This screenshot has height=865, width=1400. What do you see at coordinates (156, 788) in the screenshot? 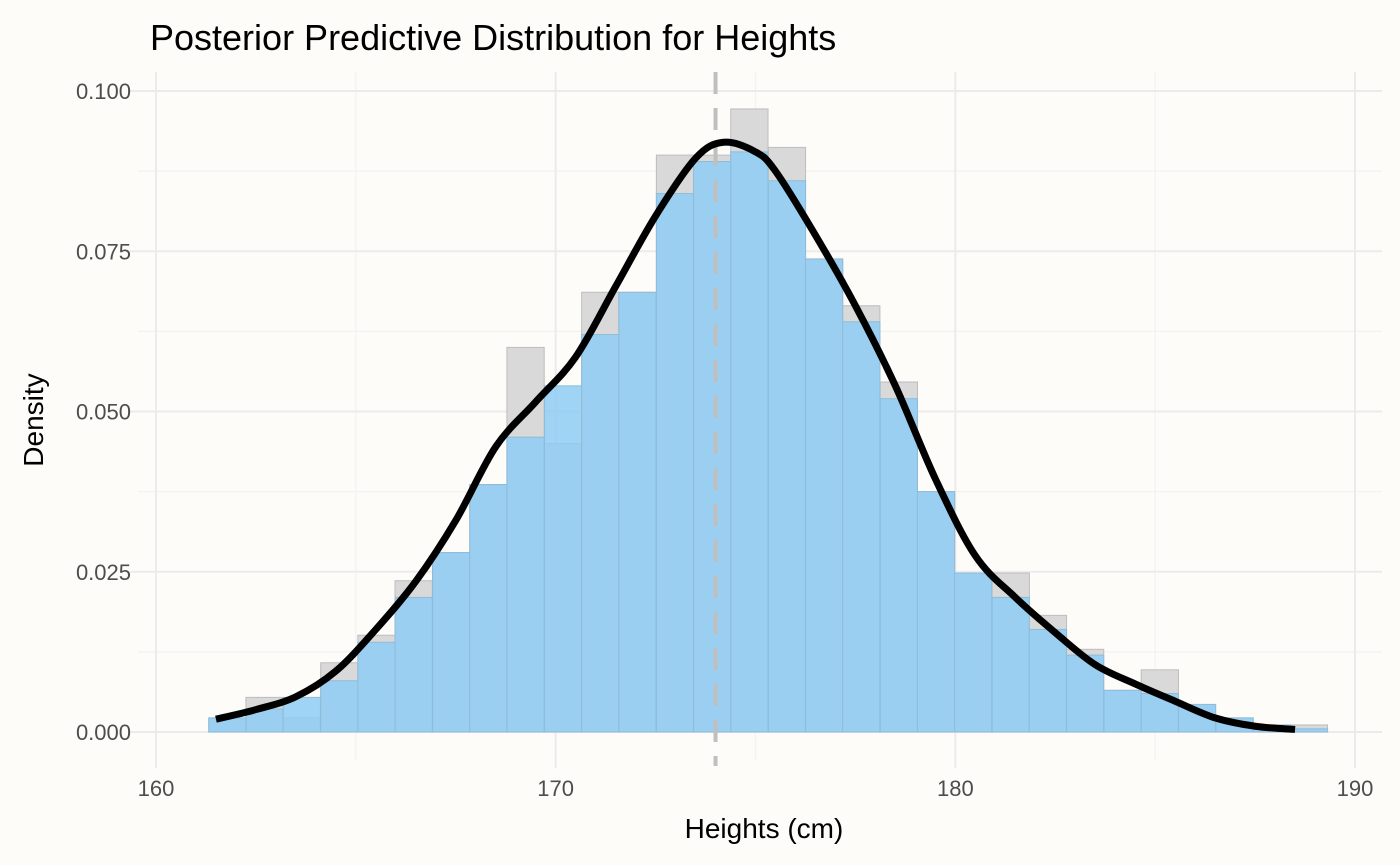
I see `x-tick-label: 160` at bounding box center [156, 788].